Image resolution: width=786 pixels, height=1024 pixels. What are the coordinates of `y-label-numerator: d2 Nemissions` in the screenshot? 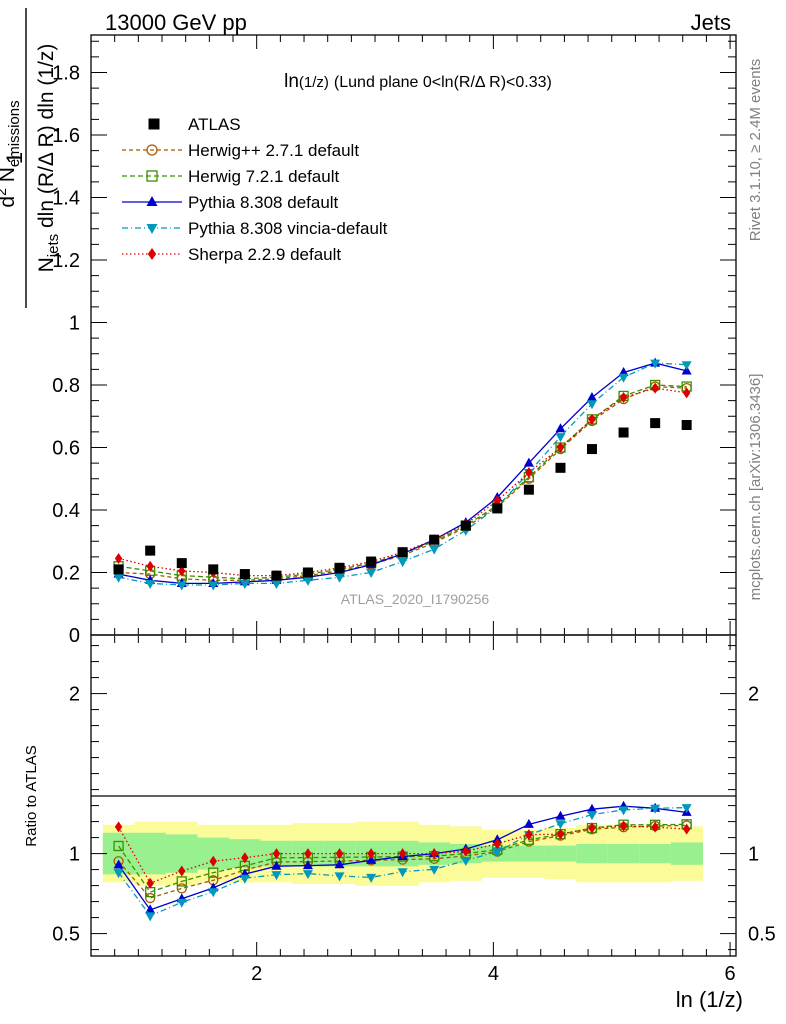 It's located at (11, 153).